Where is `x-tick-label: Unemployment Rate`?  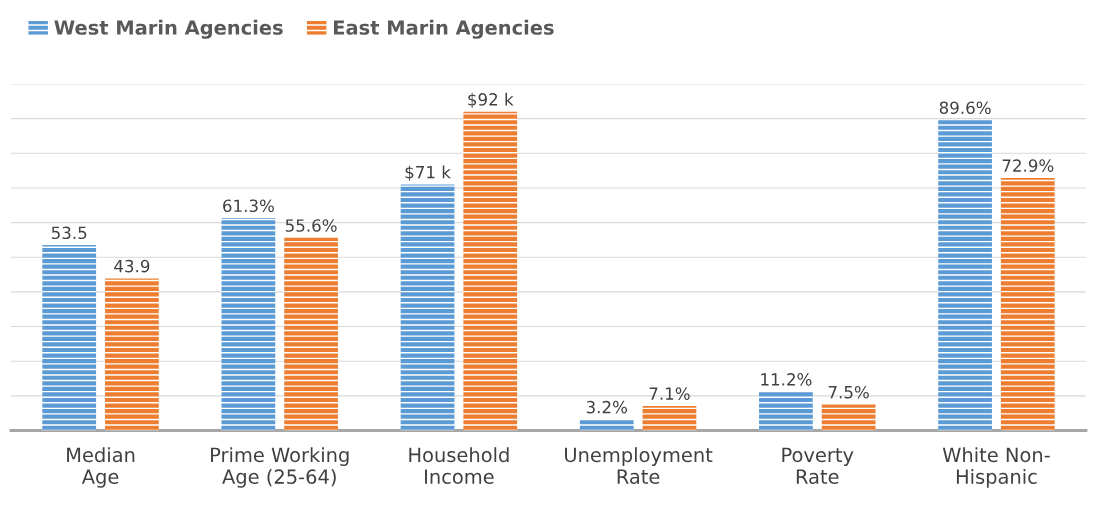
x-tick-label: Unemployment Rate is located at coordinates (639, 465).